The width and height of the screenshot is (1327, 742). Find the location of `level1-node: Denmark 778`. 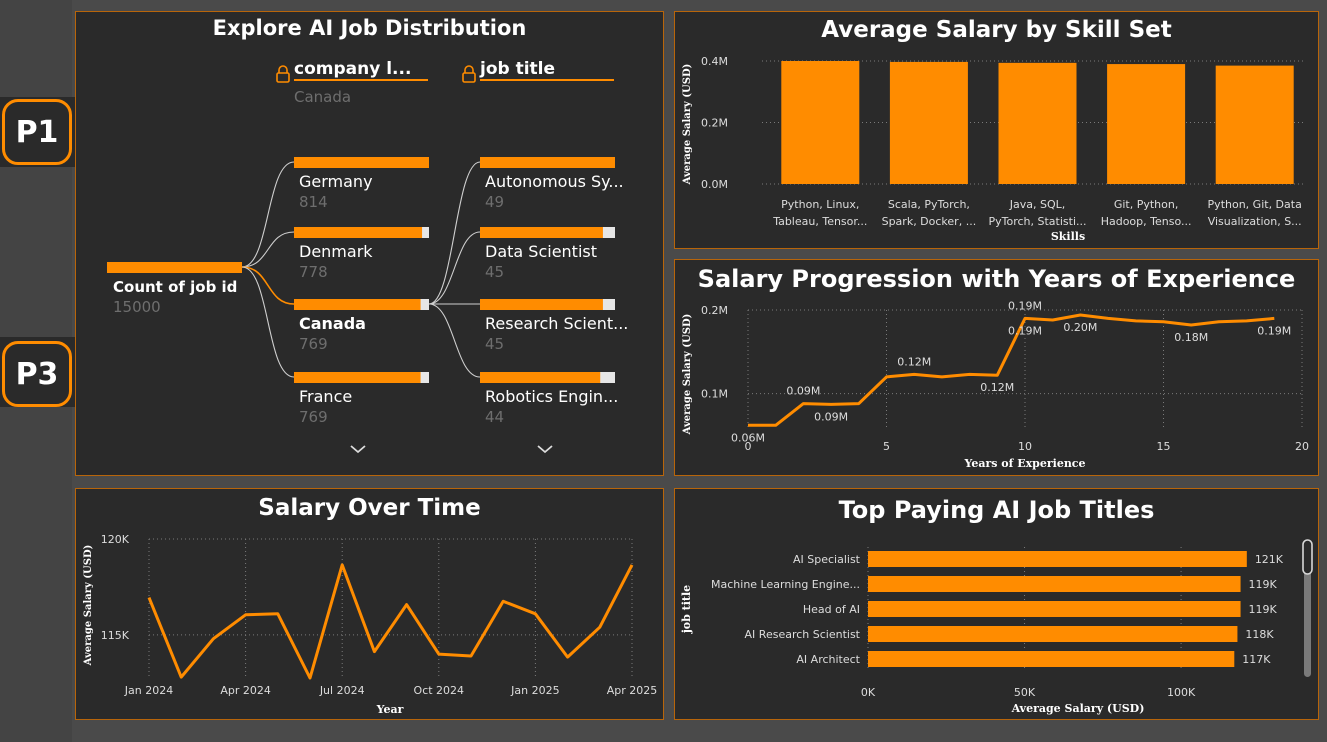

level1-node: Denmark 778 is located at coordinates (361, 254).